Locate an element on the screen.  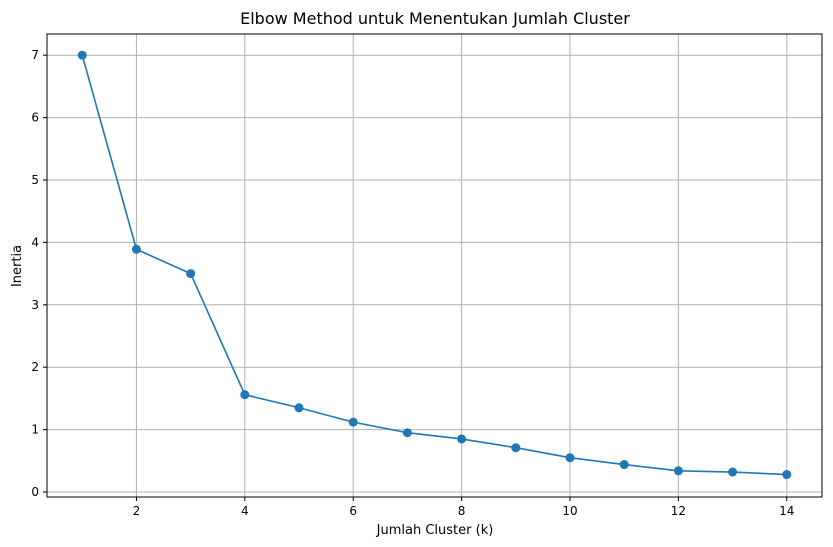
y-tick-label: 5 is located at coordinates (35, 180).